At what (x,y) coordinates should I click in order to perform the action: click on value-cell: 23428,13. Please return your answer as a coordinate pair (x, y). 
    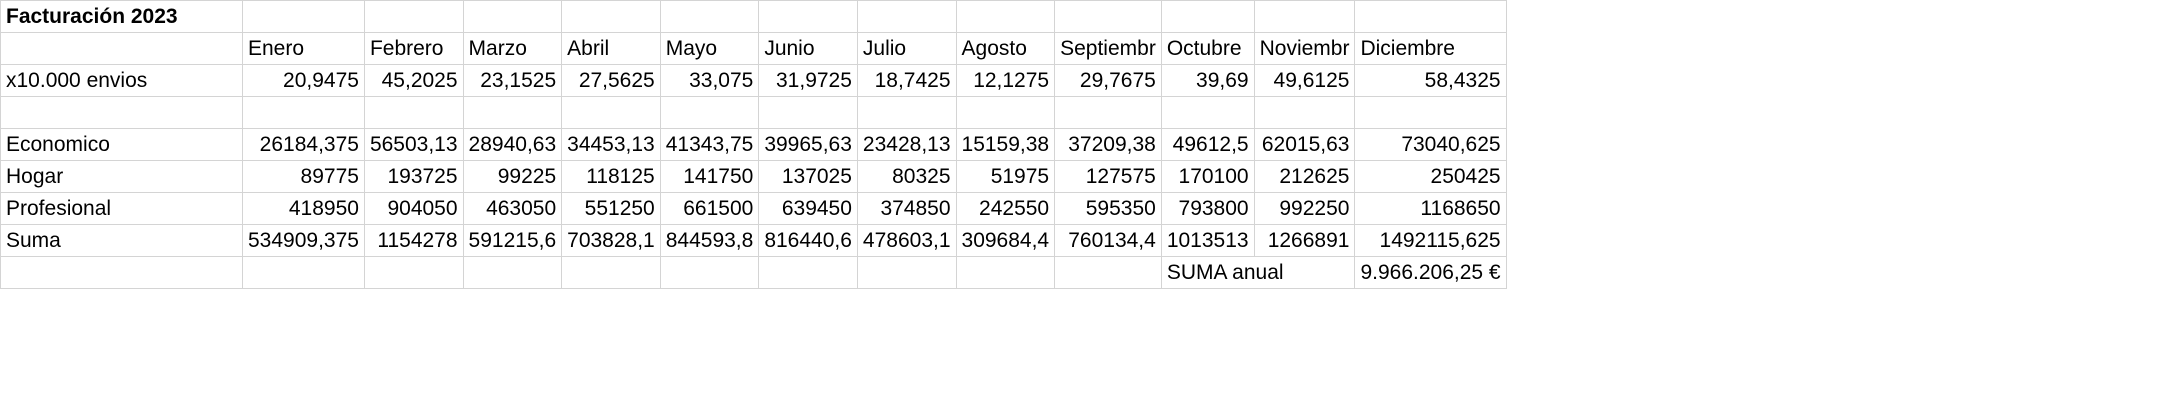
    Looking at the image, I should click on (906, 144).